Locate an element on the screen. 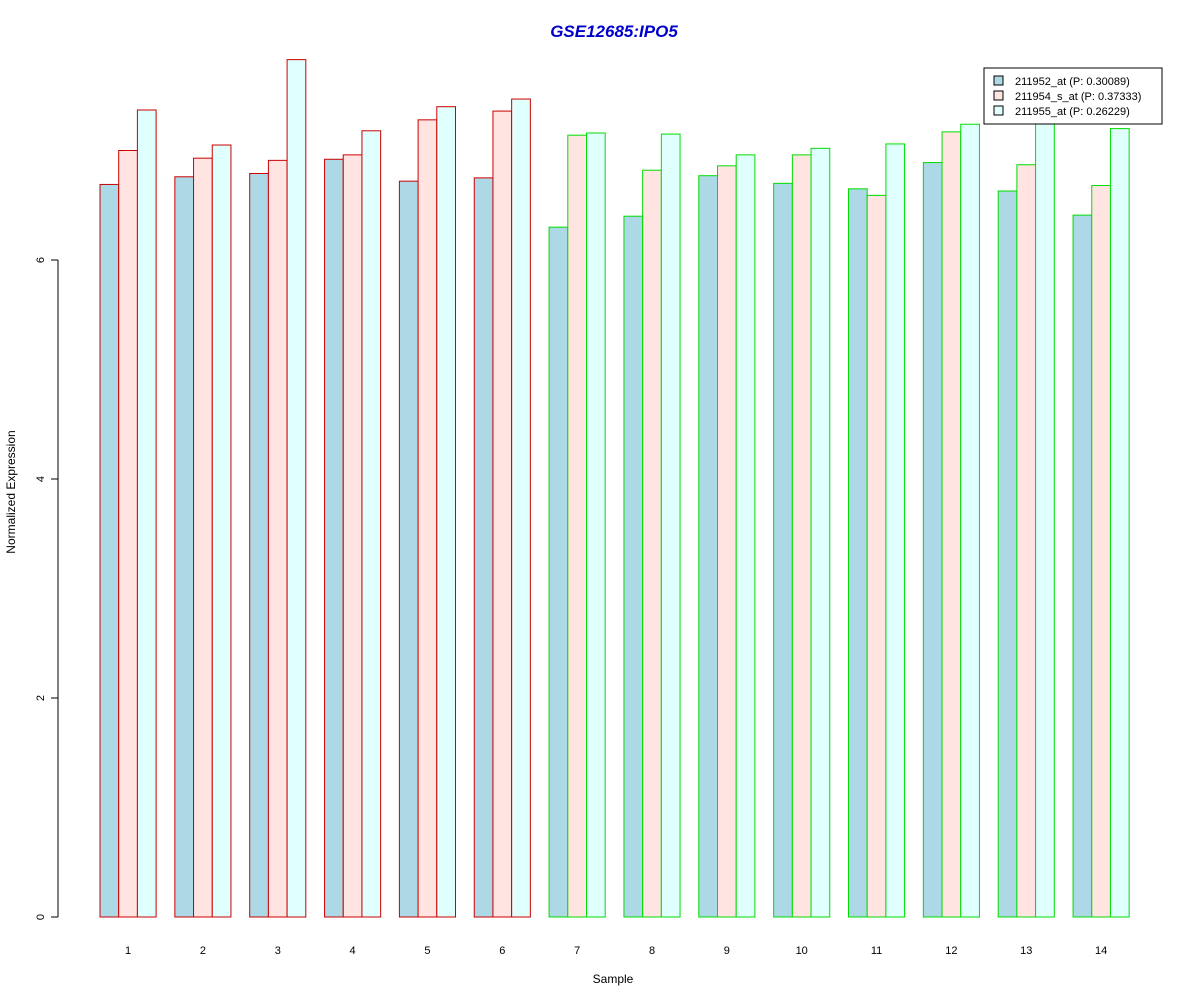  x-tick-label: 10 is located at coordinates (802, 951).